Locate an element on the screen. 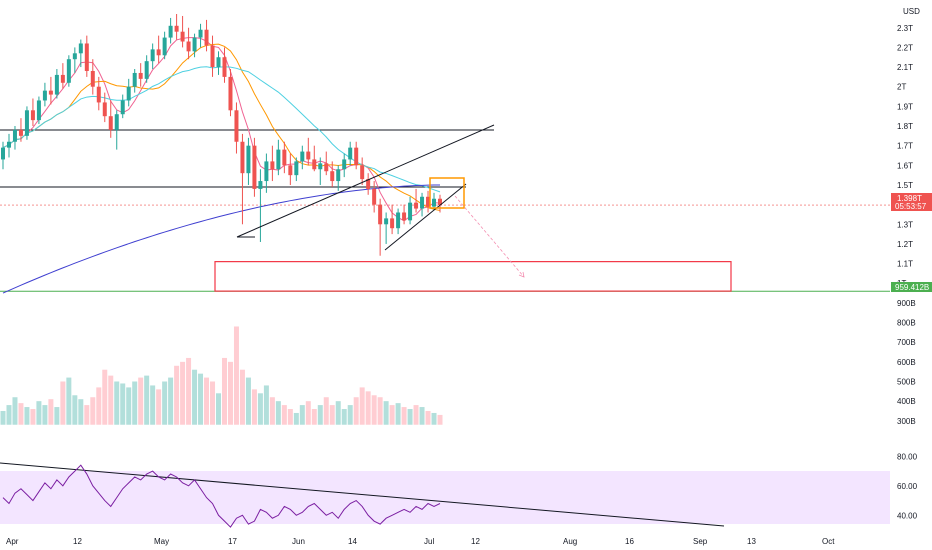  time-tick-label: 16 is located at coordinates (629, 541).